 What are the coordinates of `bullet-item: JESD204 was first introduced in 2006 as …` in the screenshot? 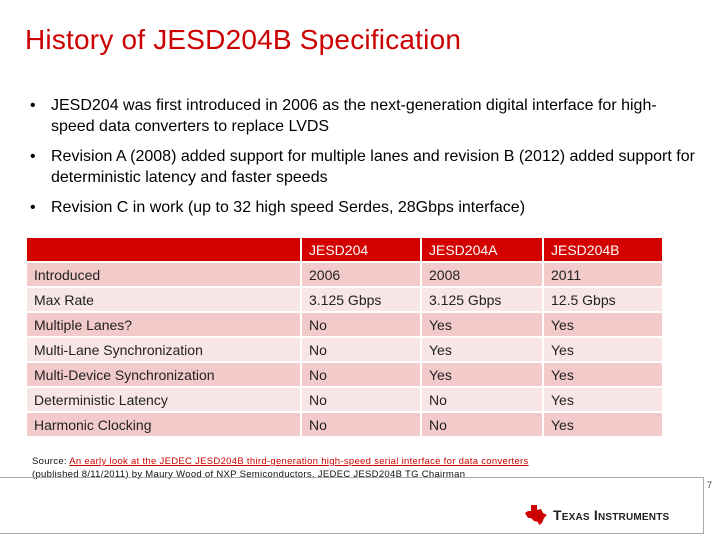 It's located at (365, 116).